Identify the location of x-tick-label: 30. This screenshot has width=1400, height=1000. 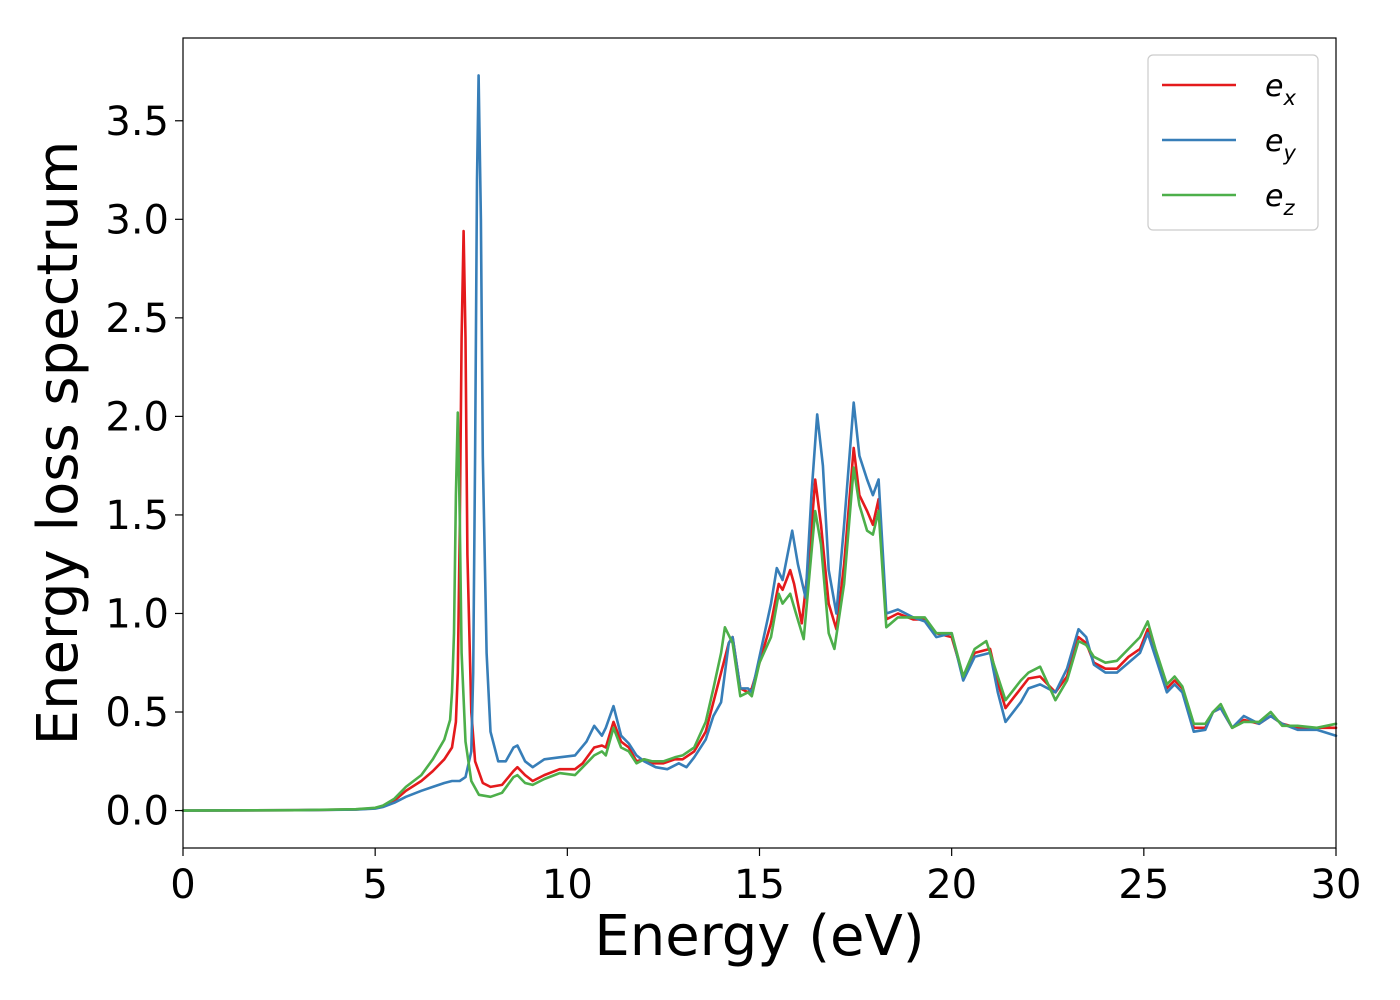
(1336, 885).